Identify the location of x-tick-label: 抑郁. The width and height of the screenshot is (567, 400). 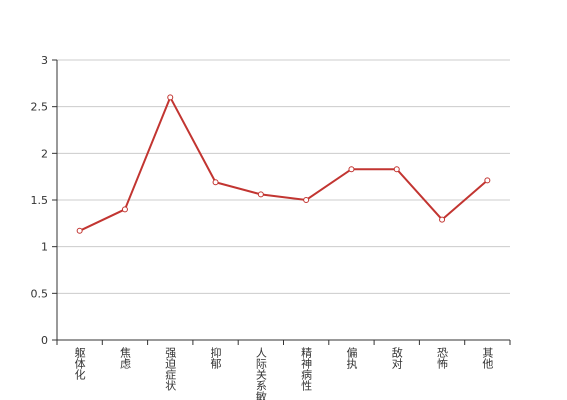
(215, 357).